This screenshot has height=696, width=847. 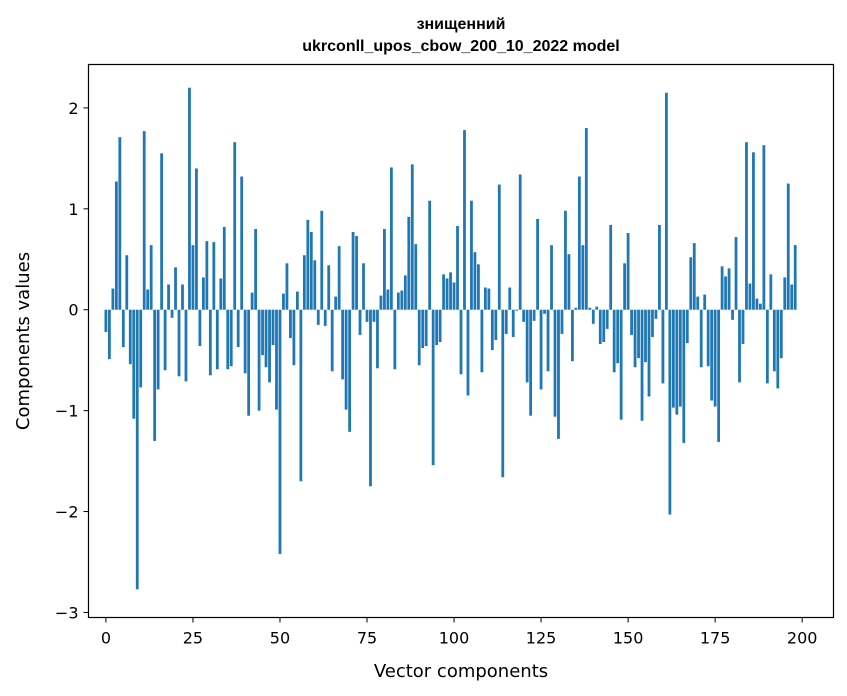 What do you see at coordinates (454, 638) in the screenshot?
I see `x-tick-label: 100` at bounding box center [454, 638].